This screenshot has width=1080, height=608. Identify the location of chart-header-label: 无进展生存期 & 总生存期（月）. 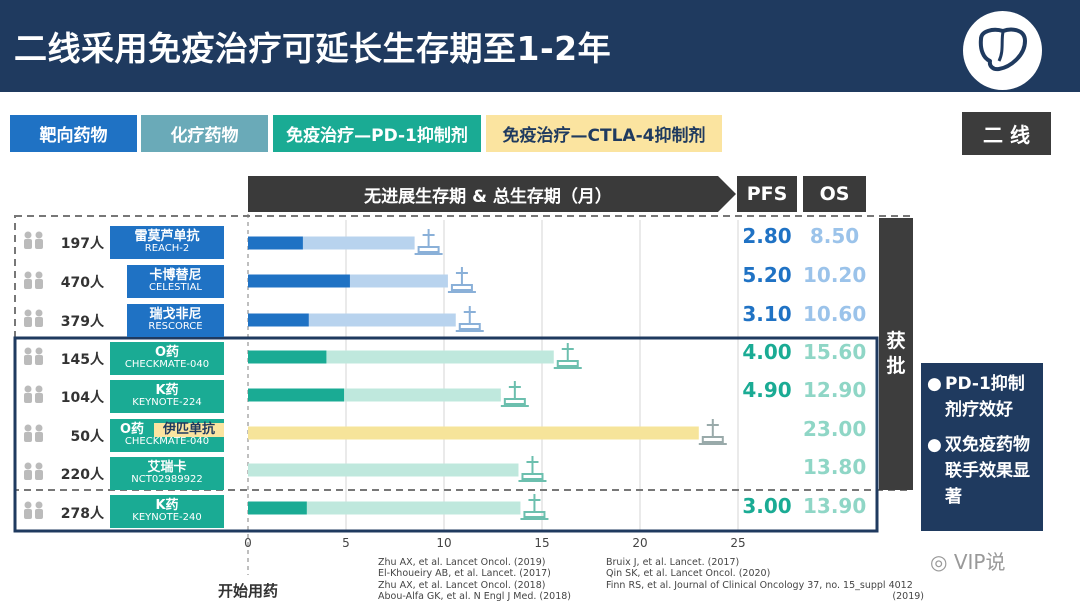
(488, 196).